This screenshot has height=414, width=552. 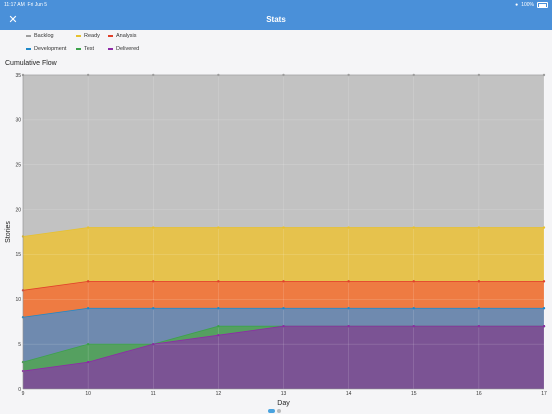 I want to click on status-time-date: 11:17 AM Fri Jun 5, so click(x=25, y=5).